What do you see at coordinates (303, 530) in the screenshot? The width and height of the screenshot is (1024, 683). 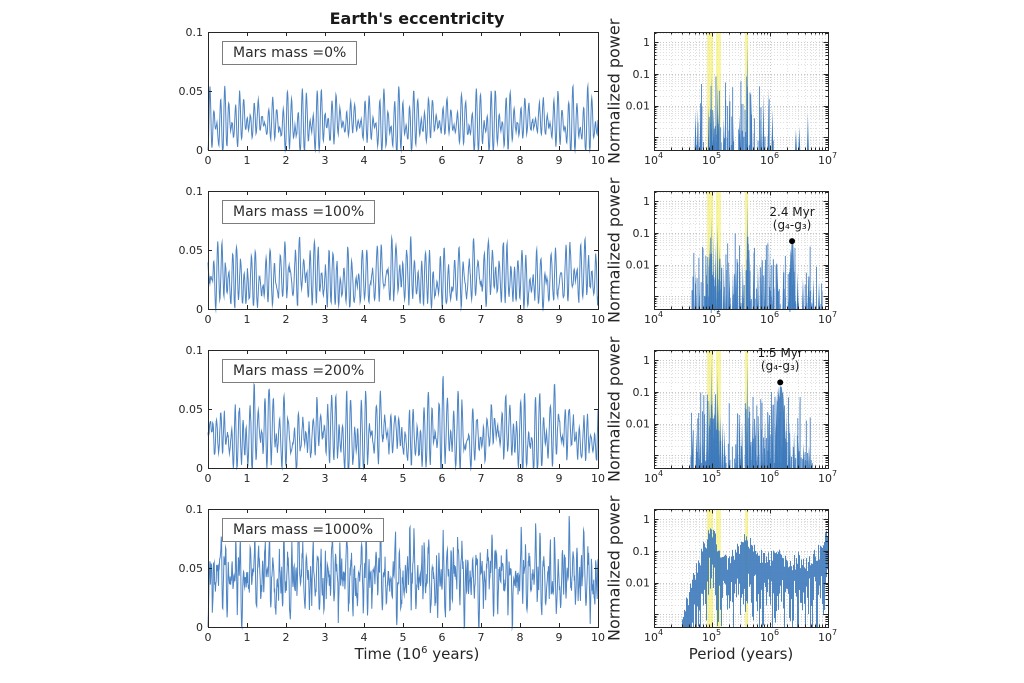 I see `mars-mass-label-3: Mars mass =1000%` at bounding box center [303, 530].